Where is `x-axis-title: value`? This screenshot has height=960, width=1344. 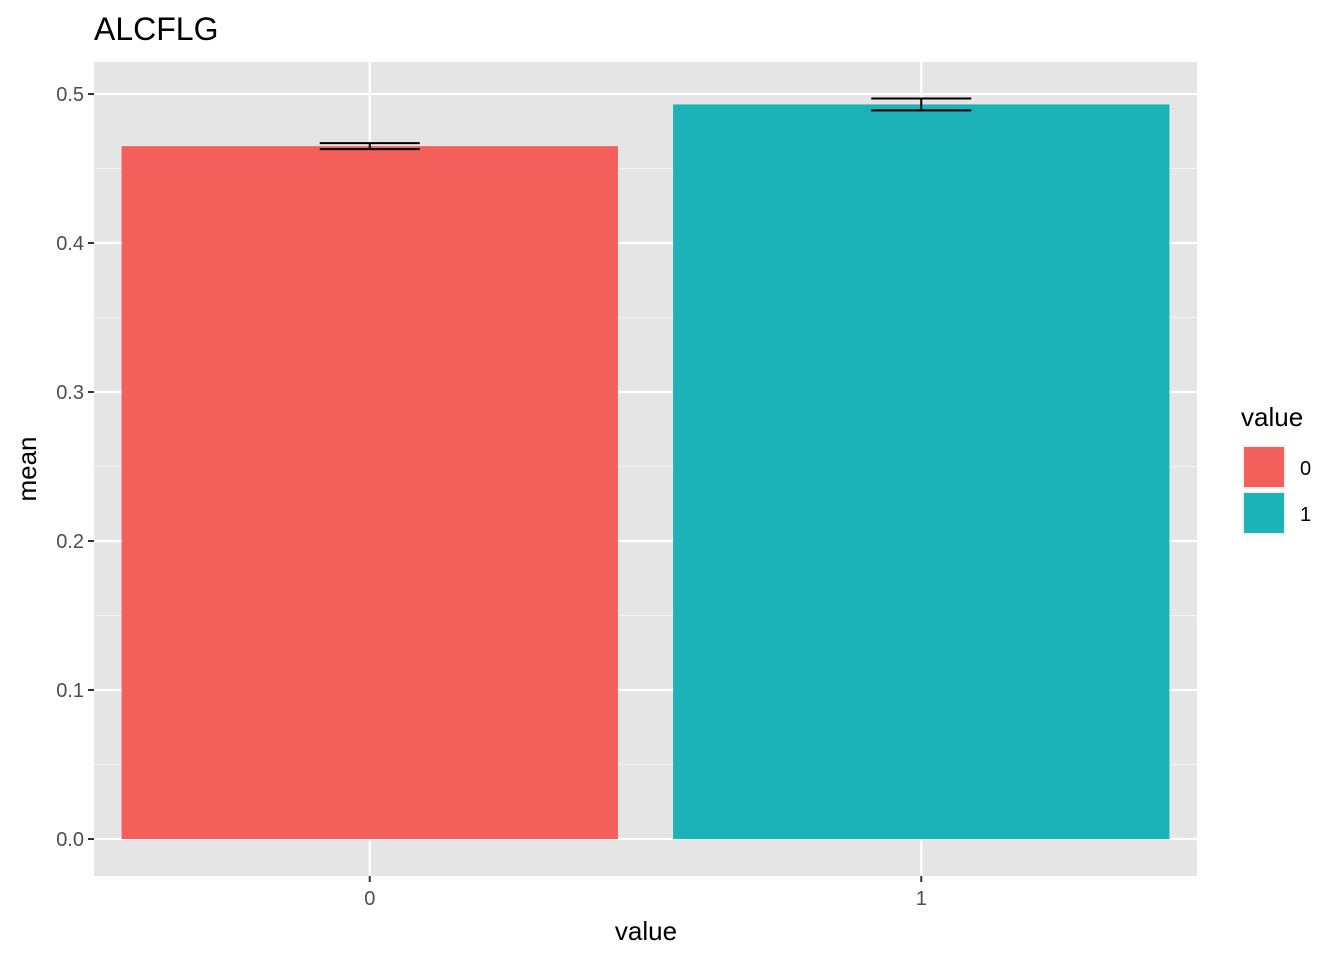
x-axis-title: value is located at coordinates (646, 931).